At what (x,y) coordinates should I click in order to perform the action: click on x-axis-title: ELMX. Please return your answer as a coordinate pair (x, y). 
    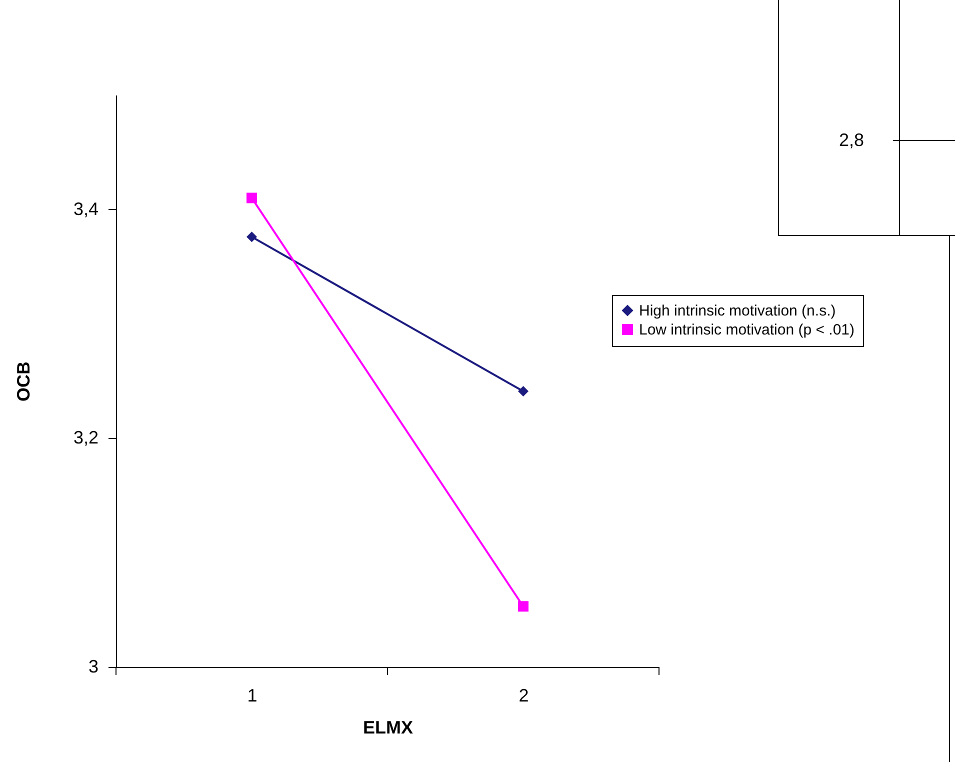
    Looking at the image, I should click on (388, 728).